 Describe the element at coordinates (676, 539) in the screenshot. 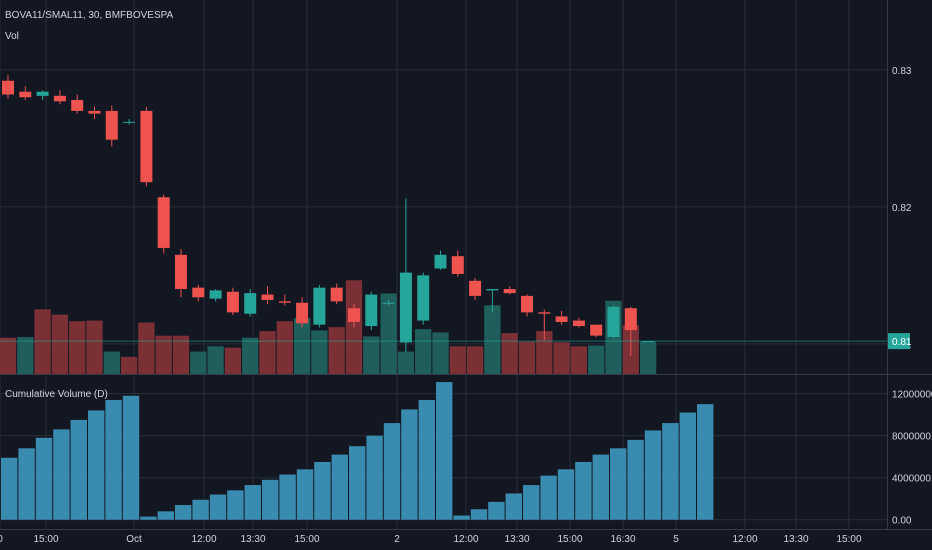

I see `x-tick-label: 5` at that location.